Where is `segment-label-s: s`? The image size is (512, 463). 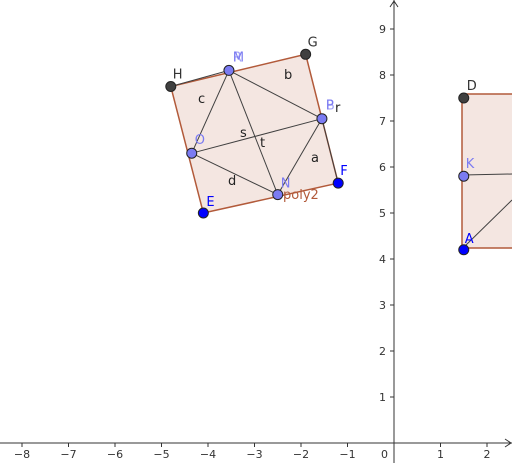
segment-label-s: s is located at coordinates (243, 133).